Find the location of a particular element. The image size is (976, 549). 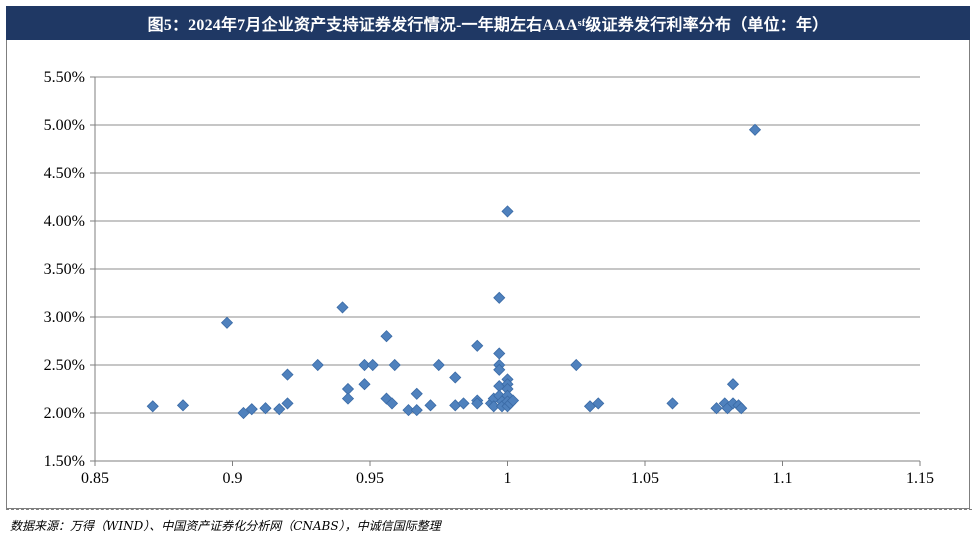

x-tick-label: 1.15 is located at coordinates (920, 478).